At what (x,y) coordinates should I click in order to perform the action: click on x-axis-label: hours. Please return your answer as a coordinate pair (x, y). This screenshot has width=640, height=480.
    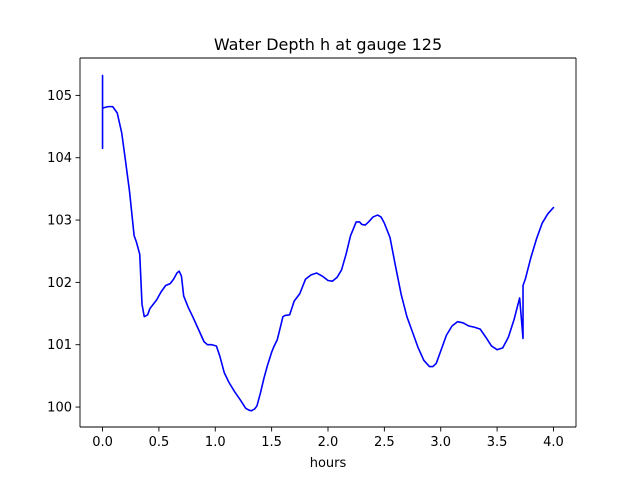
    Looking at the image, I should click on (328, 463).